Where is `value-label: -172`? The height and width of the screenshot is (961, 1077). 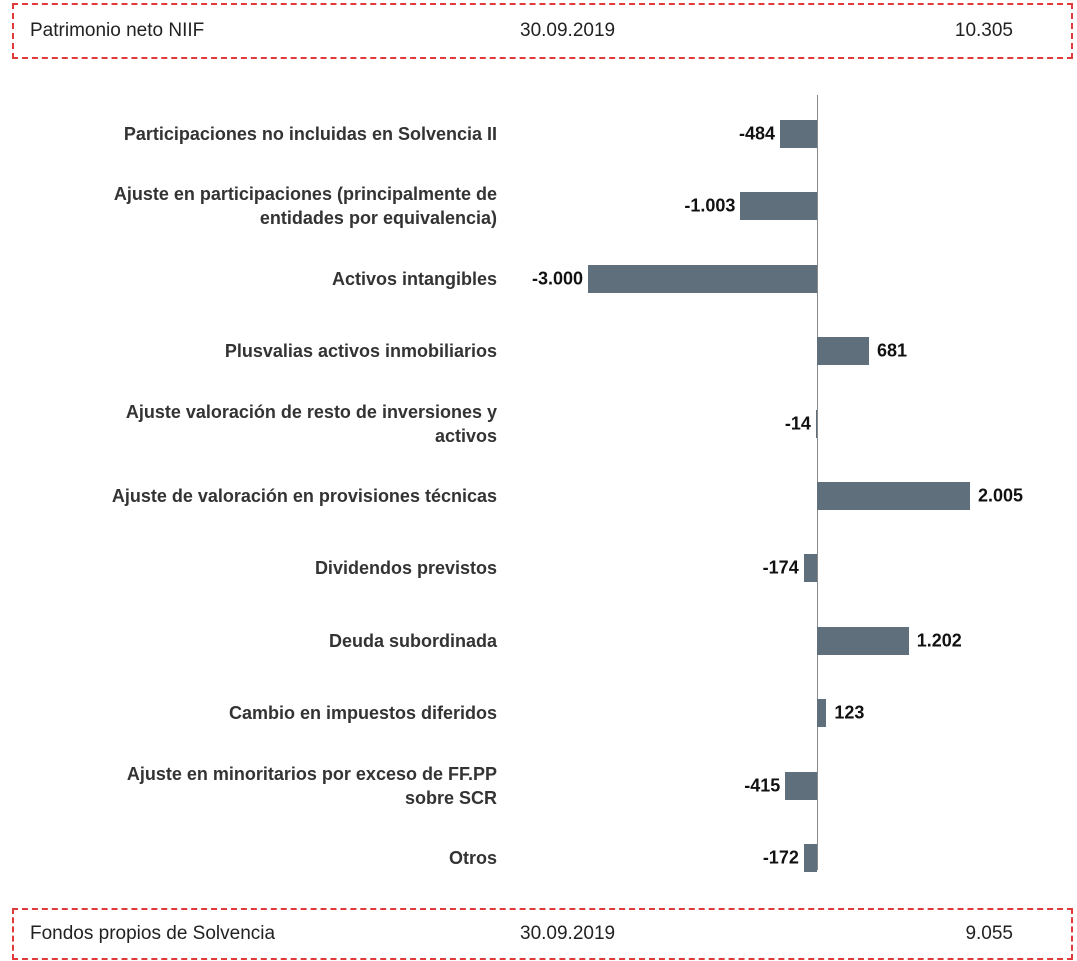 value-label: -172 is located at coordinates (780, 857).